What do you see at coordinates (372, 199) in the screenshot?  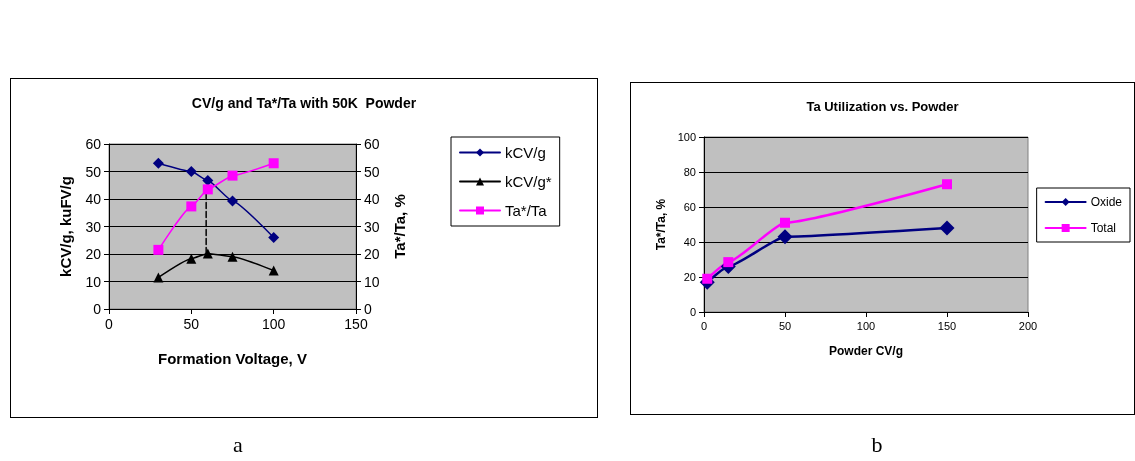 I see `y2-tick-label: 40` at bounding box center [372, 199].